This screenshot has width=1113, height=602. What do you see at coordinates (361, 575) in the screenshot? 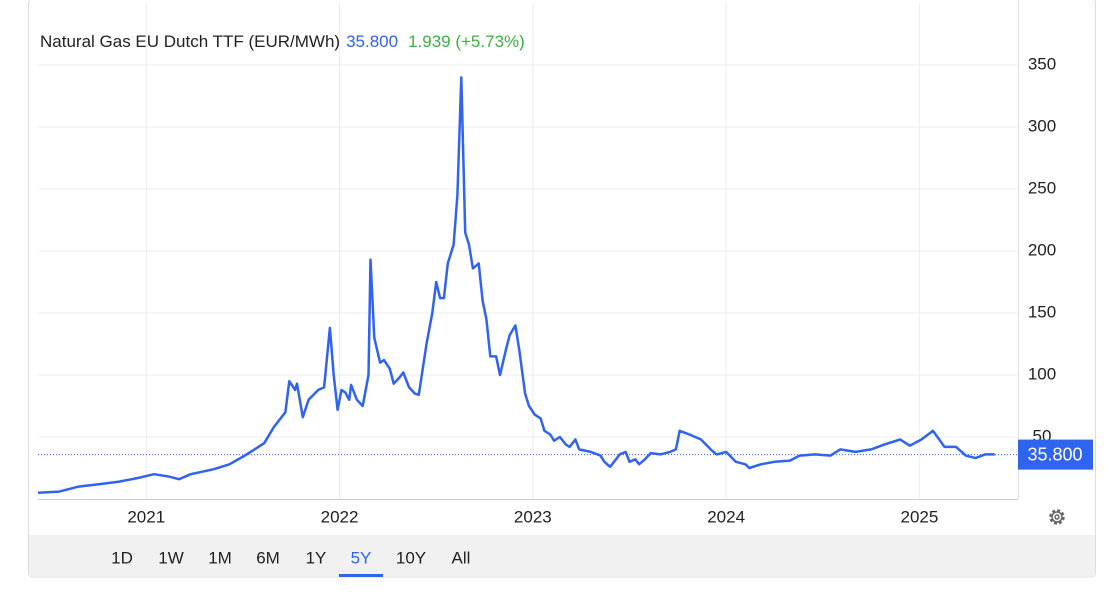
I see `active-range-underline` at bounding box center [361, 575].